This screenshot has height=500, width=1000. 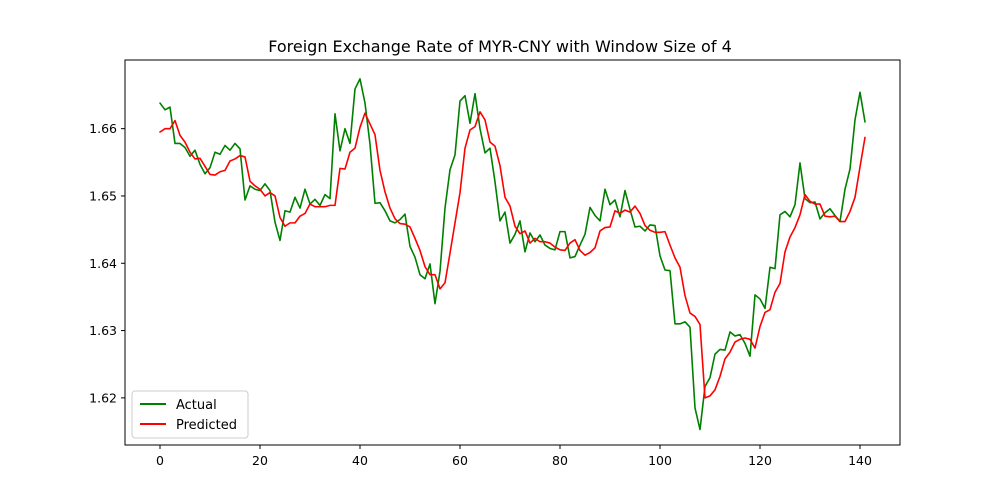 I want to click on y-tick-label: 1.64, so click(x=103, y=263).